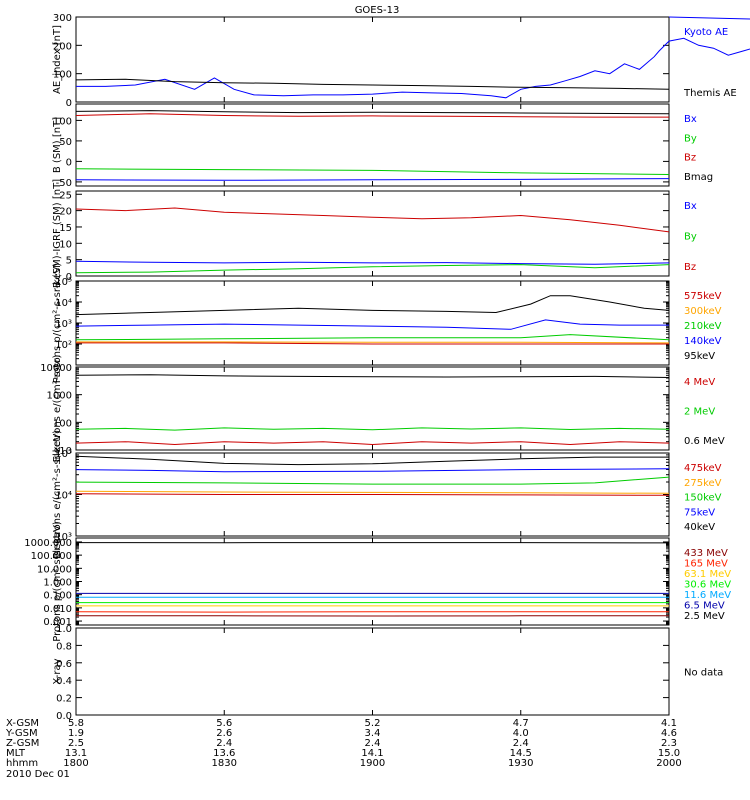 The height and width of the screenshot is (800, 750). Describe the element at coordinates (76, 753) in the screenshot. I see `axis-row-value: 13.1` at that location.